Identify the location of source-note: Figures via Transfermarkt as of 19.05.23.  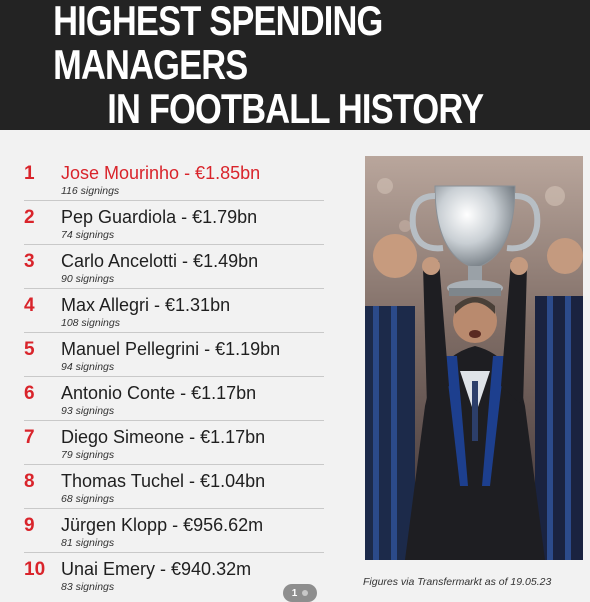
(457, 582).